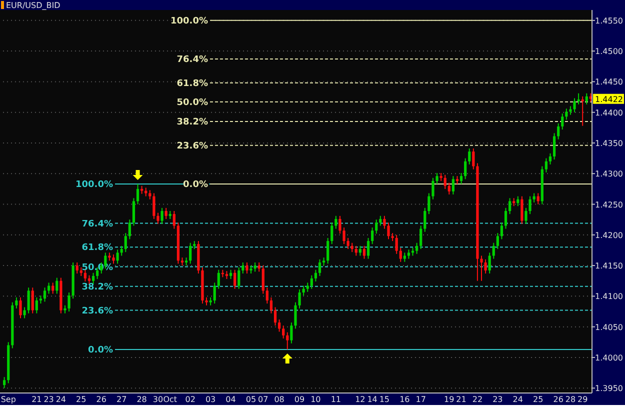 The height and width of the screenshot is (418, 625). I want to click on y-tick-label: 1.4000, so click(609, 357).